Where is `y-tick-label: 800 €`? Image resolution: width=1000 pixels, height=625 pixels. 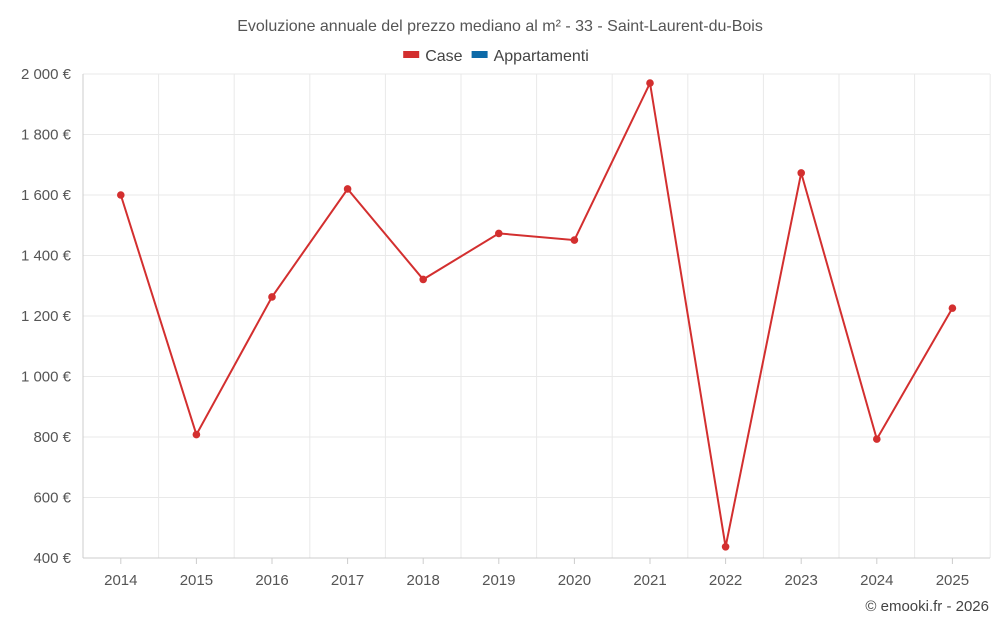
y-tick-label: 800 € is located at coordinates (52, 437).